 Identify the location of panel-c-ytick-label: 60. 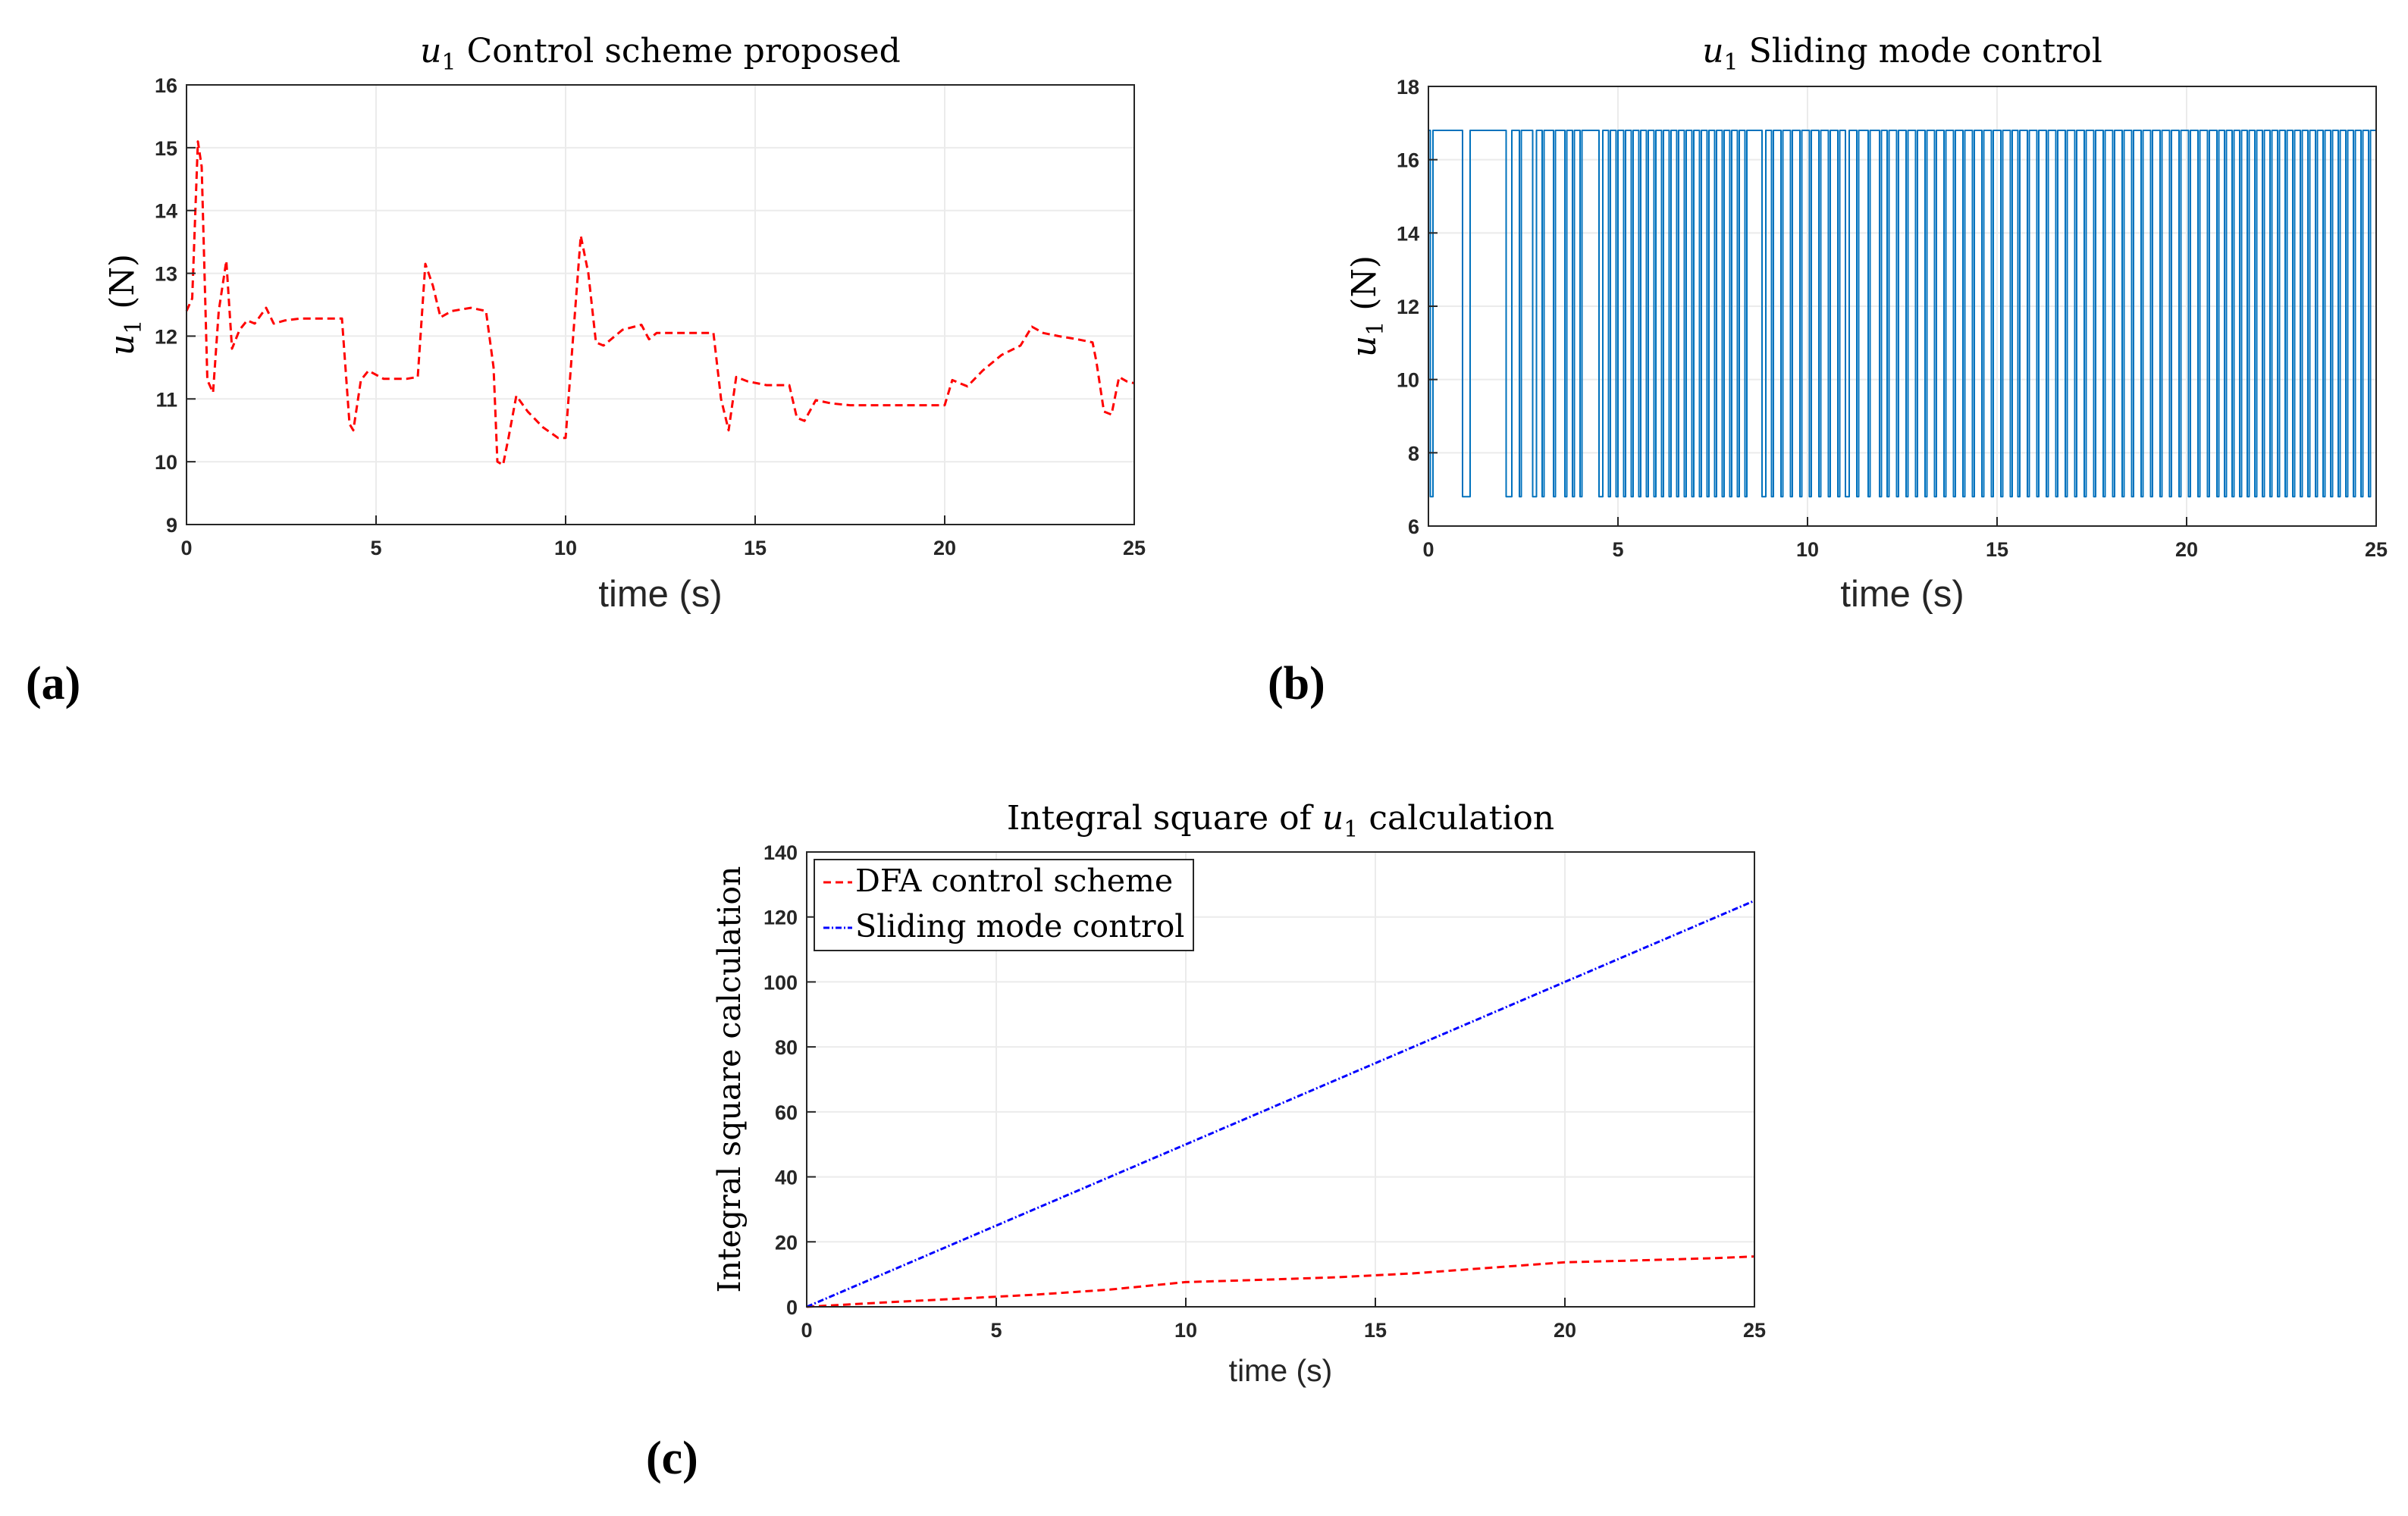
(786, 1112).